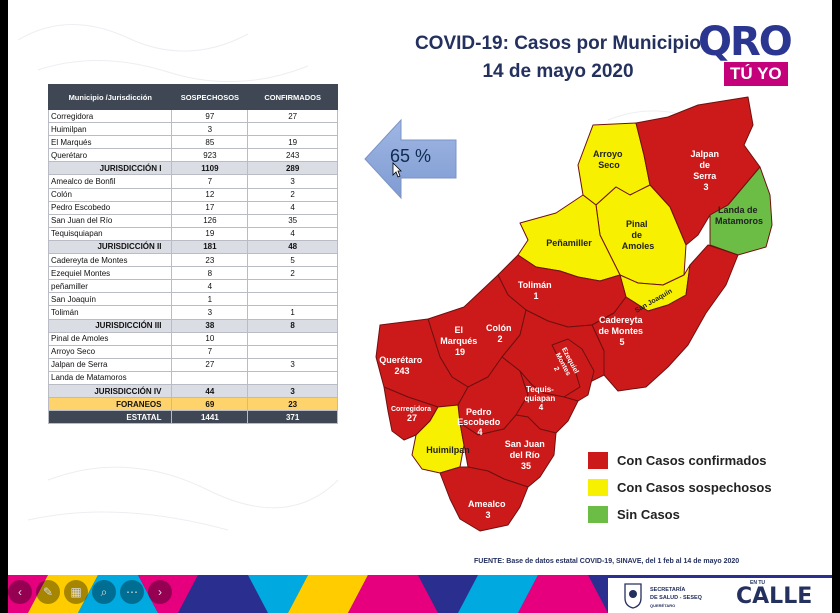  I want to click on logo-sub: TÚ YO, so click(756, 74).